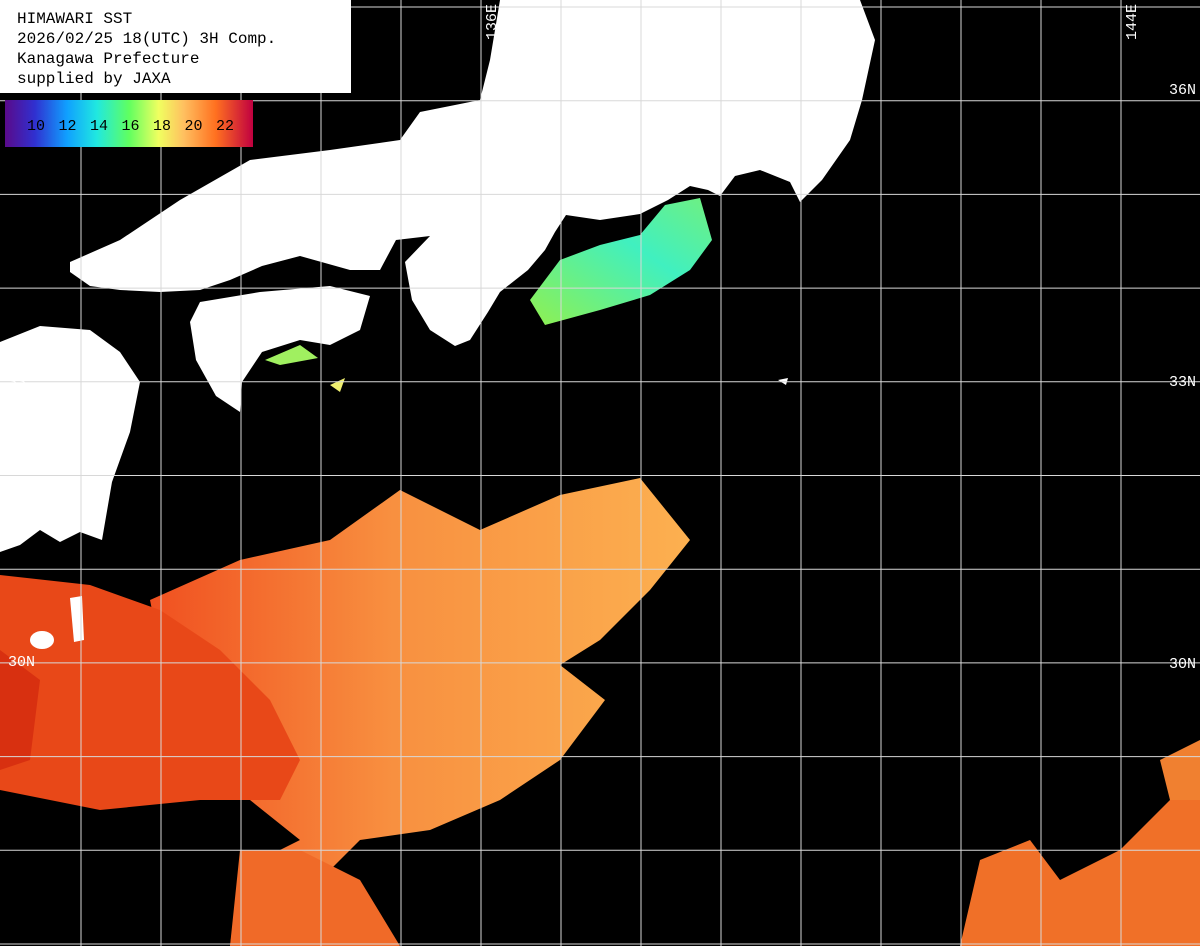 This screenshot has height=946, width=1200. I want to click on latitude-label: 36N, so click(1182, 90).